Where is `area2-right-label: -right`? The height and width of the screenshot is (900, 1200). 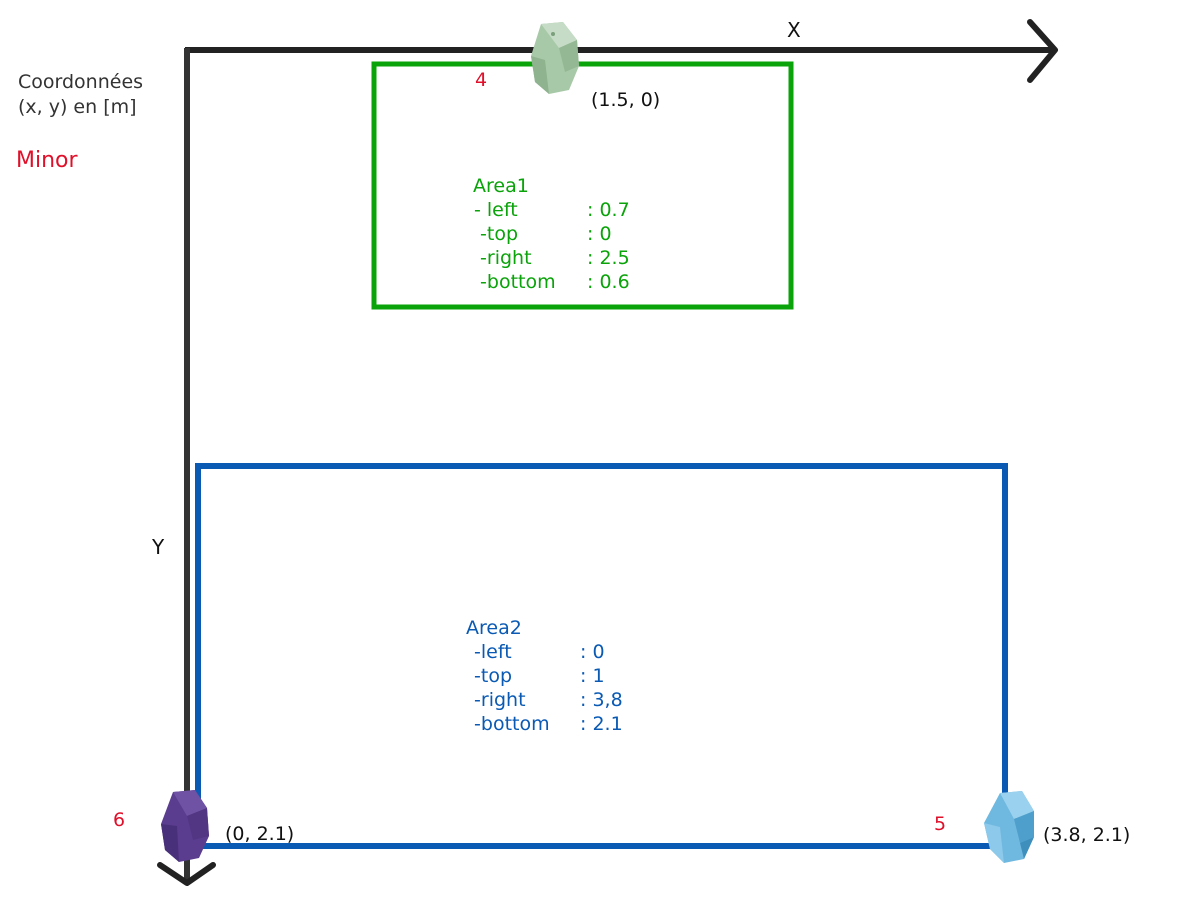 area2-right-label: -right is located at coordinates (497, 700).